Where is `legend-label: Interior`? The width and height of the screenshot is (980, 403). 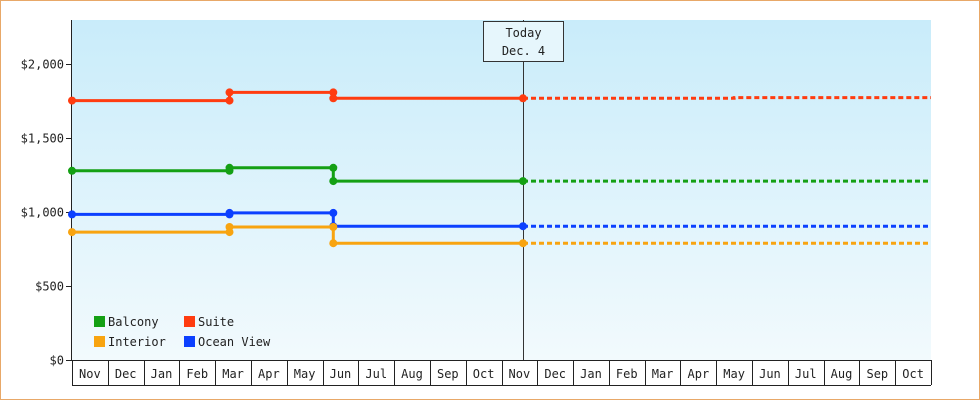
legend-label: Interior is located at coordinates (137, 342).